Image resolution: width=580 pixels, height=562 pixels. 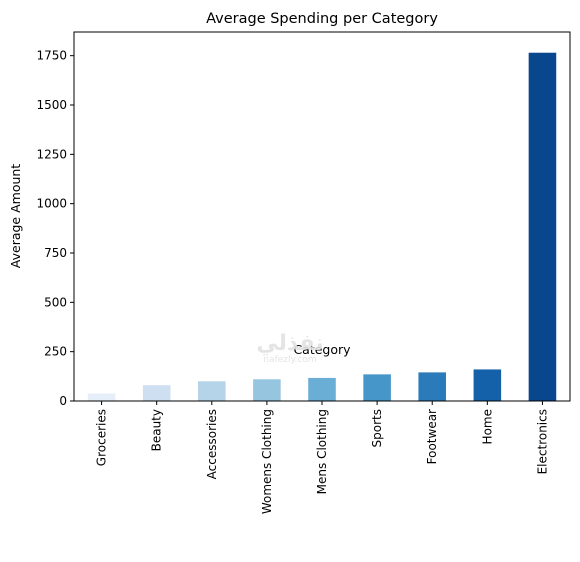 What do you see at coordinates (212, 391) in the screenshot?
I see `bar-accessories` at bounding box center [212, 391].